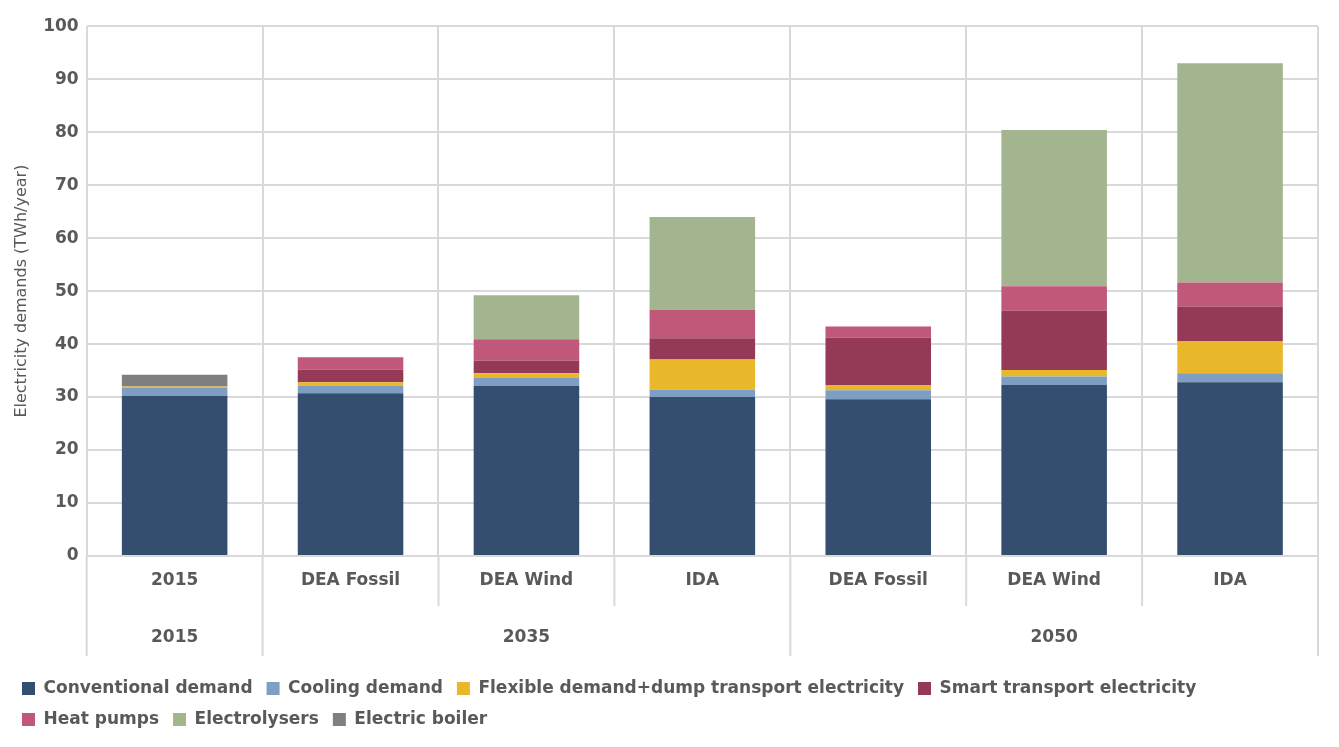  What do you see at coordinates (67, 130) in the screenshot?
I see `y-tick-label: 80` at bounding box center [67, 130].